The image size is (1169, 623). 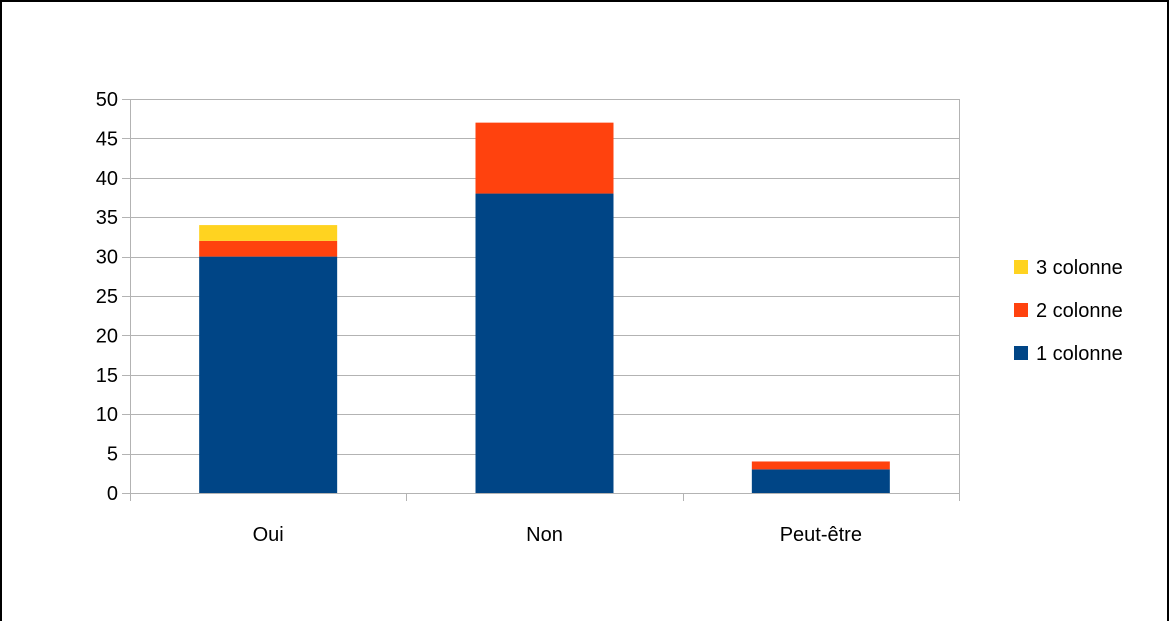 What do you see at coordinates (544, 158) in the screenshot?
I see `bar-non-2-colonne` at bounding box center [544, 158].